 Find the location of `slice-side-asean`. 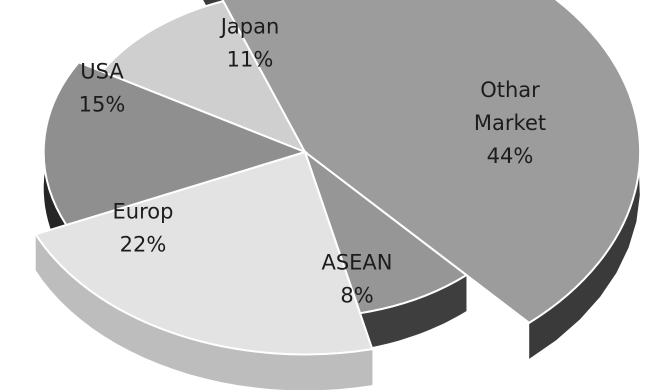

slice-side-asean is located at coordinates (413, 312).